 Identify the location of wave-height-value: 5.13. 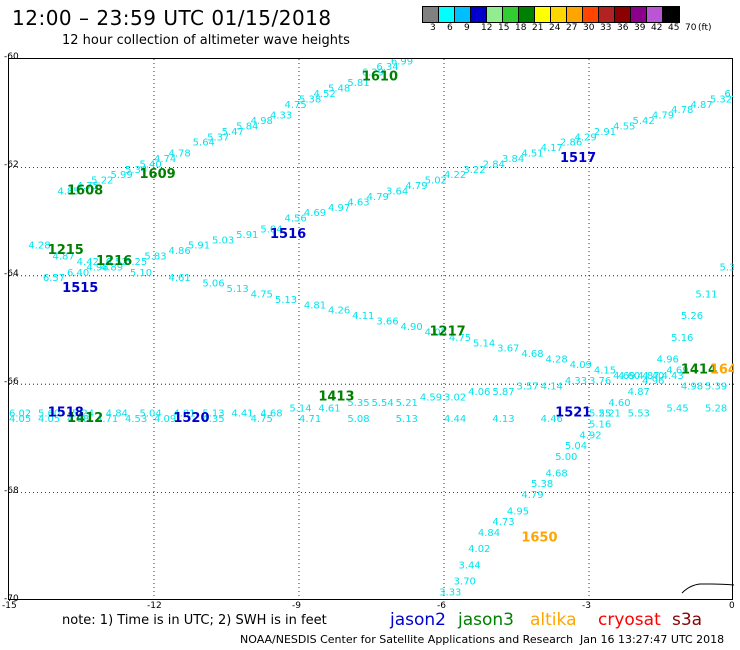
(286, 300).